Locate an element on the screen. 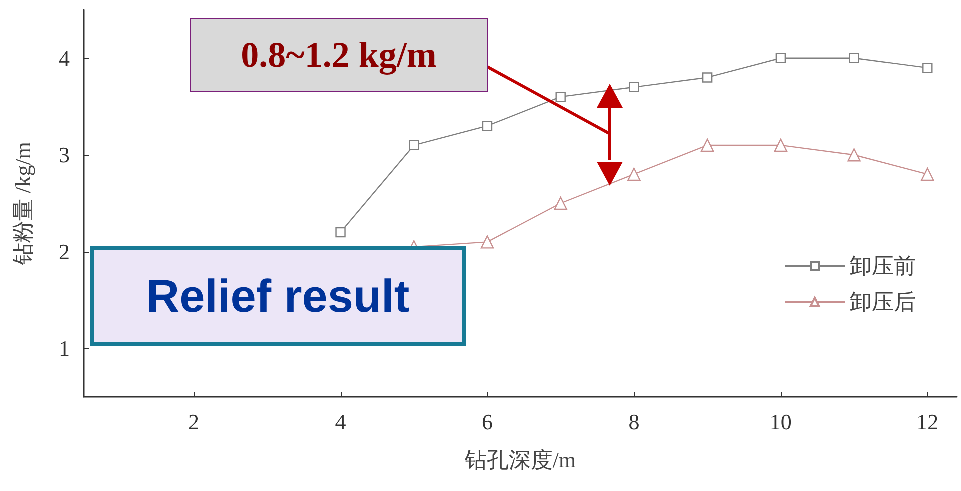 This screenshot has width=961, height=491. annotation: 0.8~1.2 kg/m is located at coordinates (339, 55).